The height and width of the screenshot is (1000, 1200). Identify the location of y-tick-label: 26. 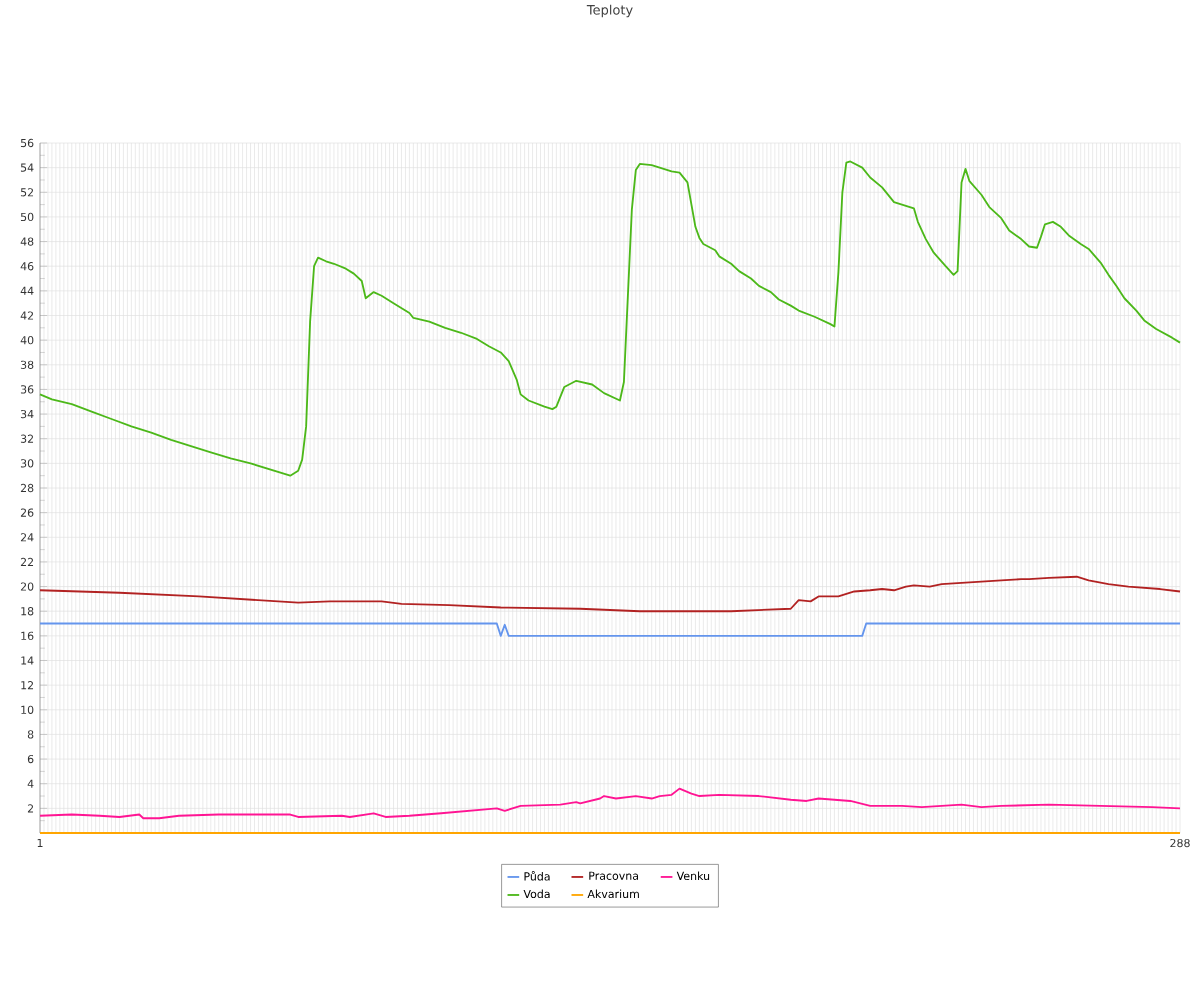
(27, 512).